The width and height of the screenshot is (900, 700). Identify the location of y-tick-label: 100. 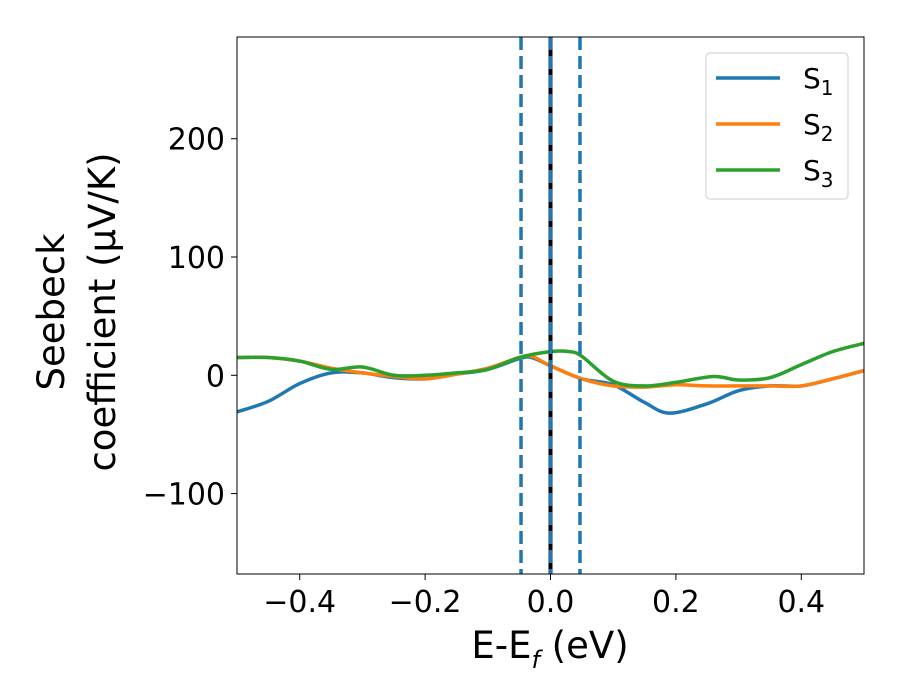
(196, 258).